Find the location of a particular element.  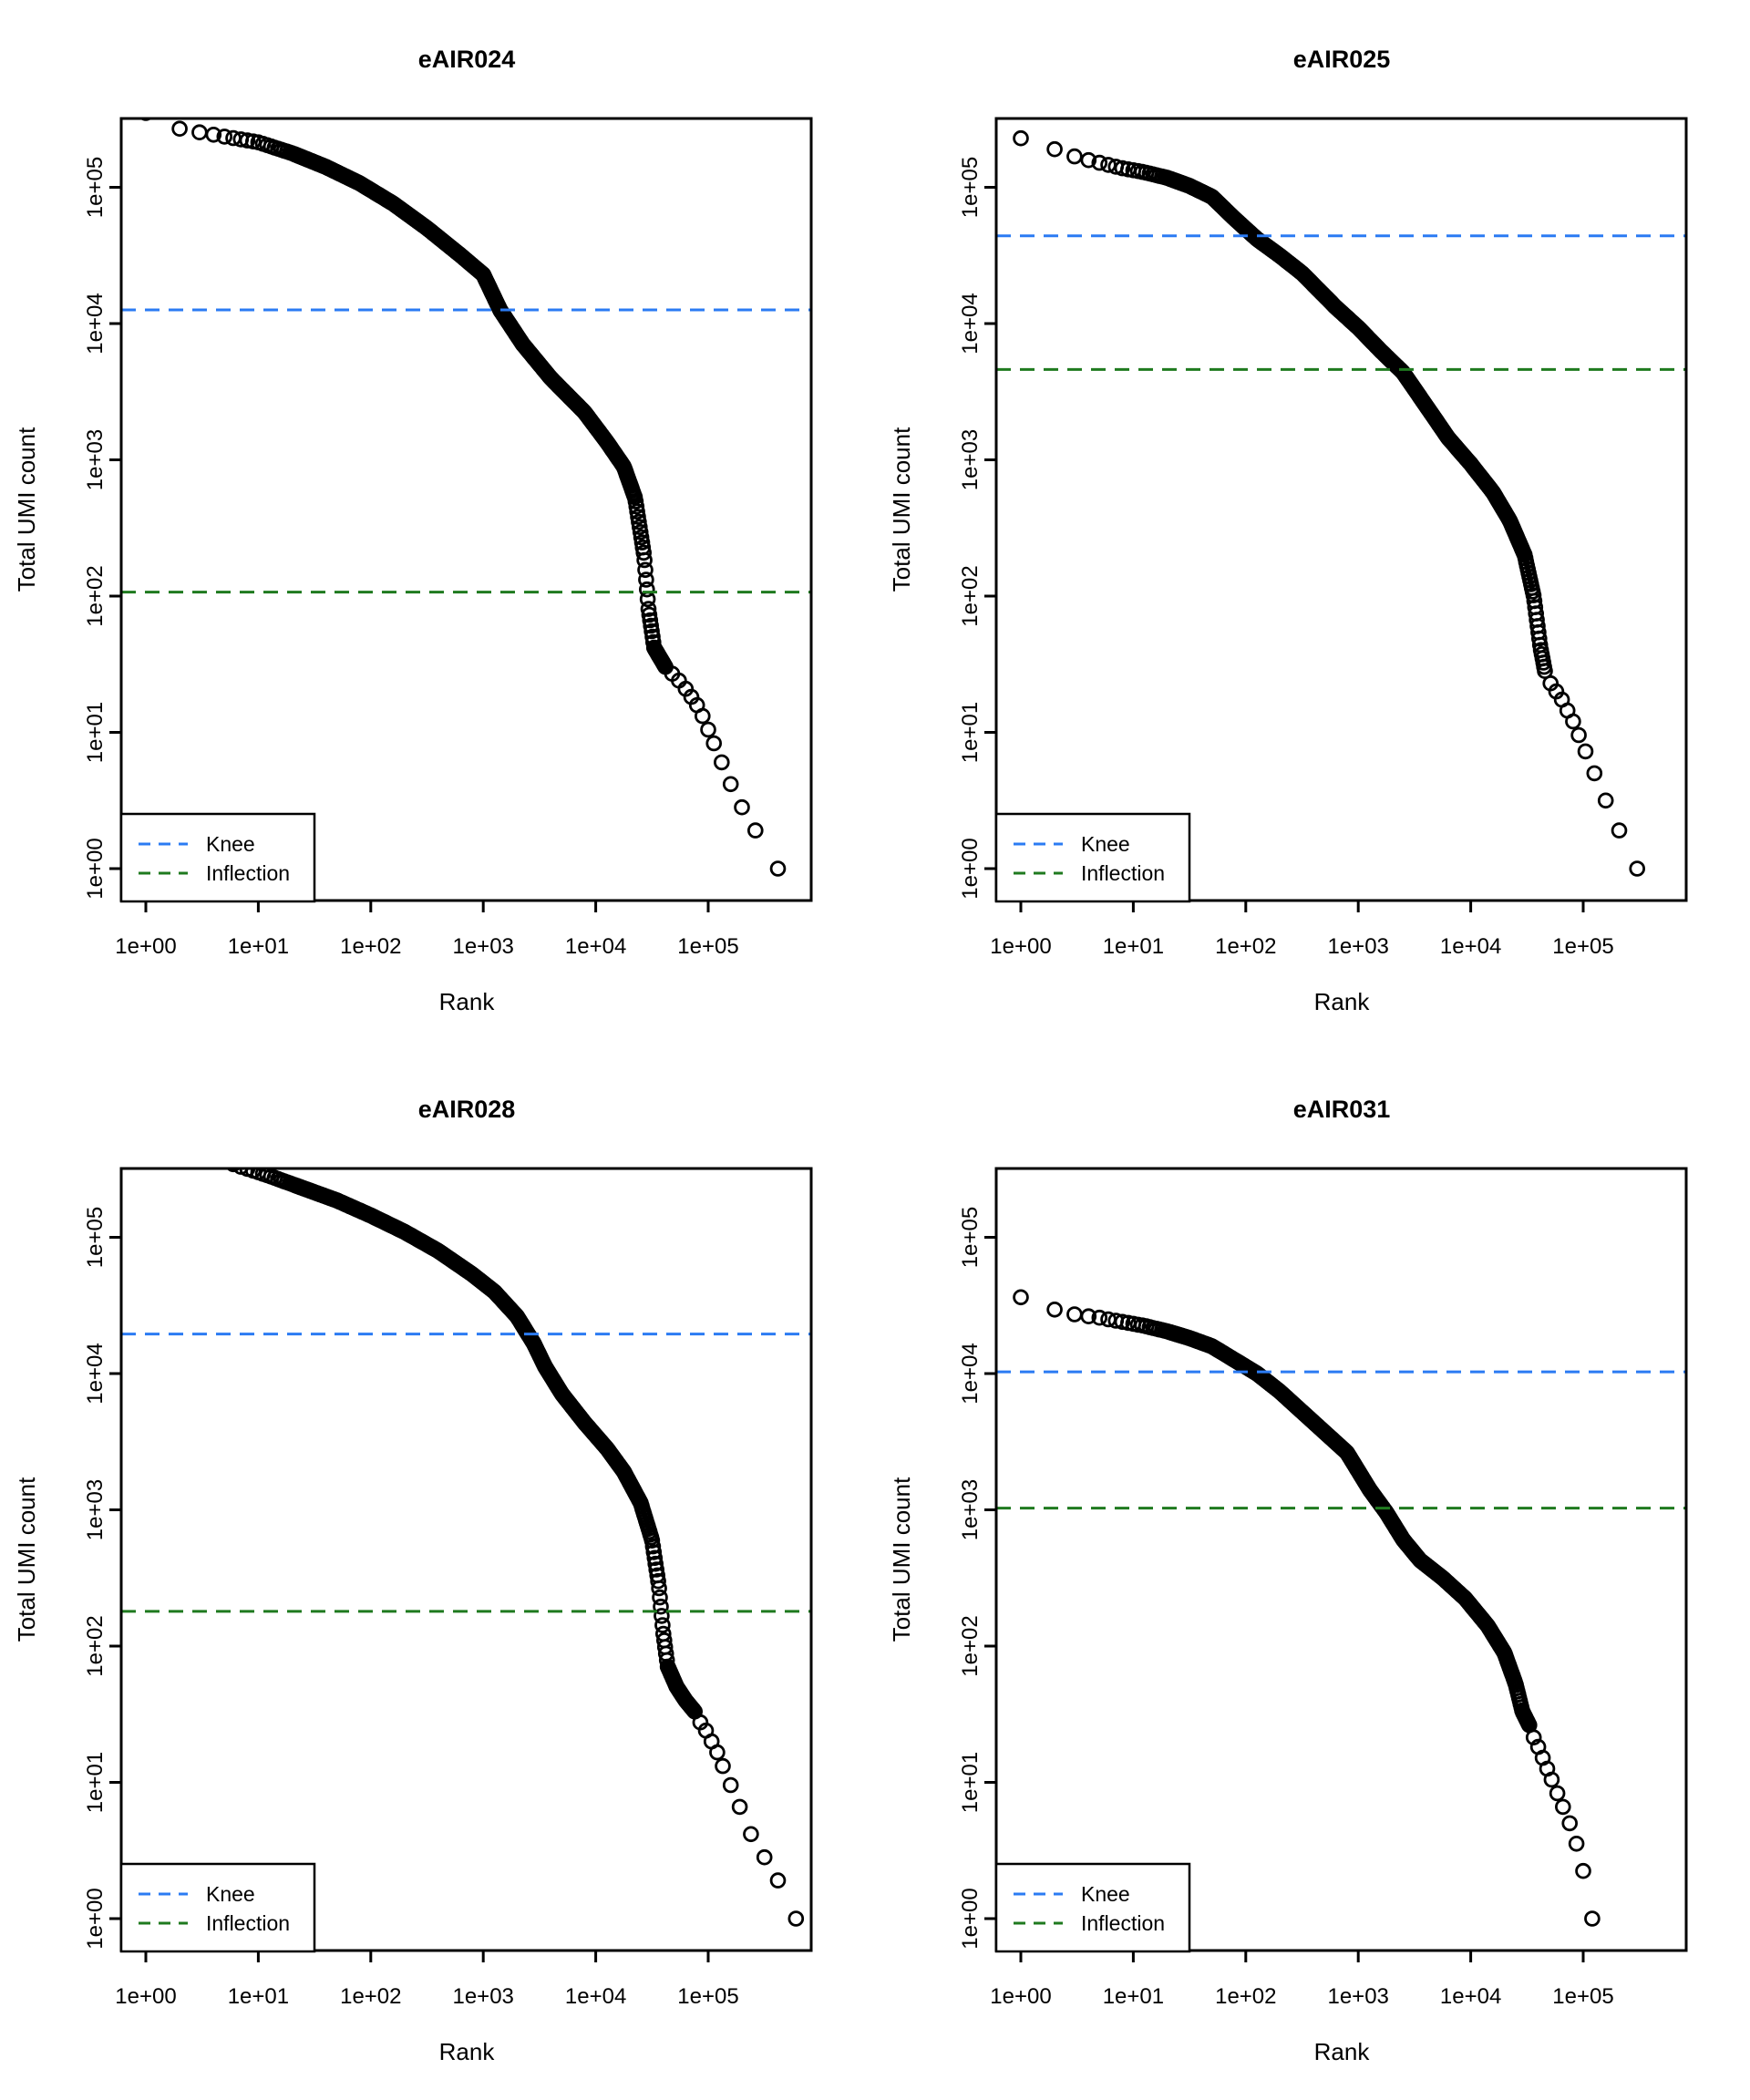

y-tick-label: 1e+02 is located at coordinates (971, 596).